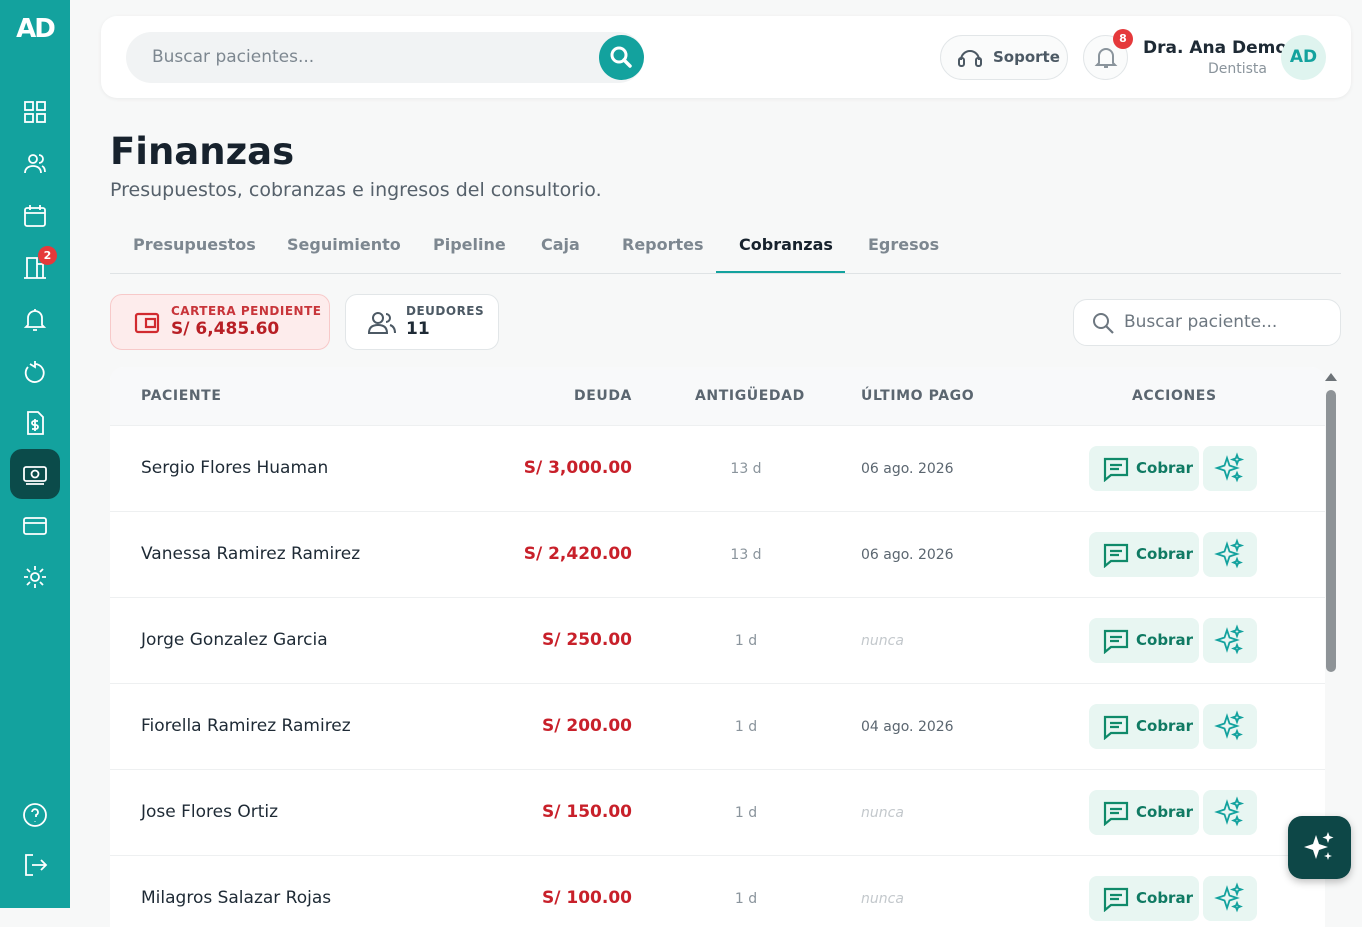 This screenshot has width=1362, height=927. What do you see at coordinates (1215, 48) in the screenshot?
I see `user-name: Dra. Ana Demo` at bounding box center [1215, 48].